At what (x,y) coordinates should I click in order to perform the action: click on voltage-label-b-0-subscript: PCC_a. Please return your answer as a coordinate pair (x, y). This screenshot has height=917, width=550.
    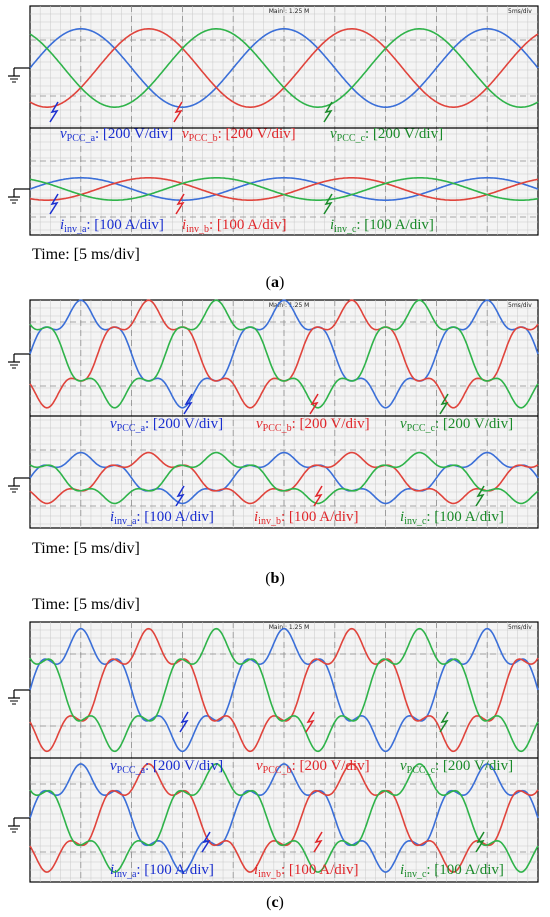
    Looking at the image, I should click on (131, 428).